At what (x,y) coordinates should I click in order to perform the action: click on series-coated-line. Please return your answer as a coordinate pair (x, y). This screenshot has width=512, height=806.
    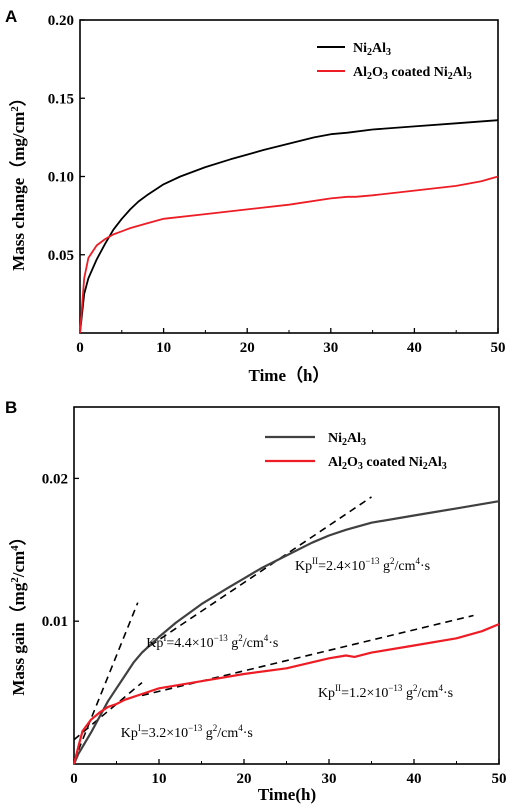
    Looking at the image, I should click on (286, 694).